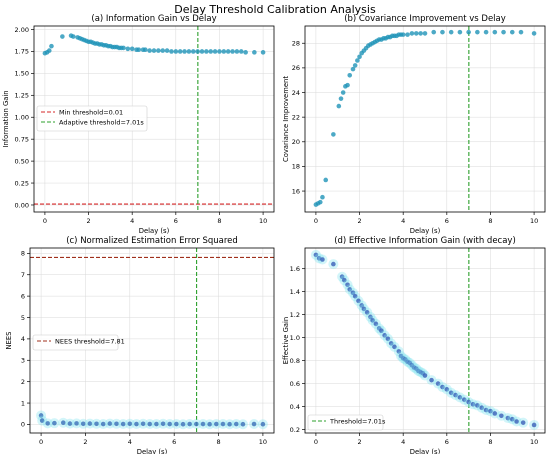 This screenshot has height=454, width=550. Describe the element at coordinates (286, 119) in the screenshot. I see `y-axis-label: Covariance Improvement` at that location.